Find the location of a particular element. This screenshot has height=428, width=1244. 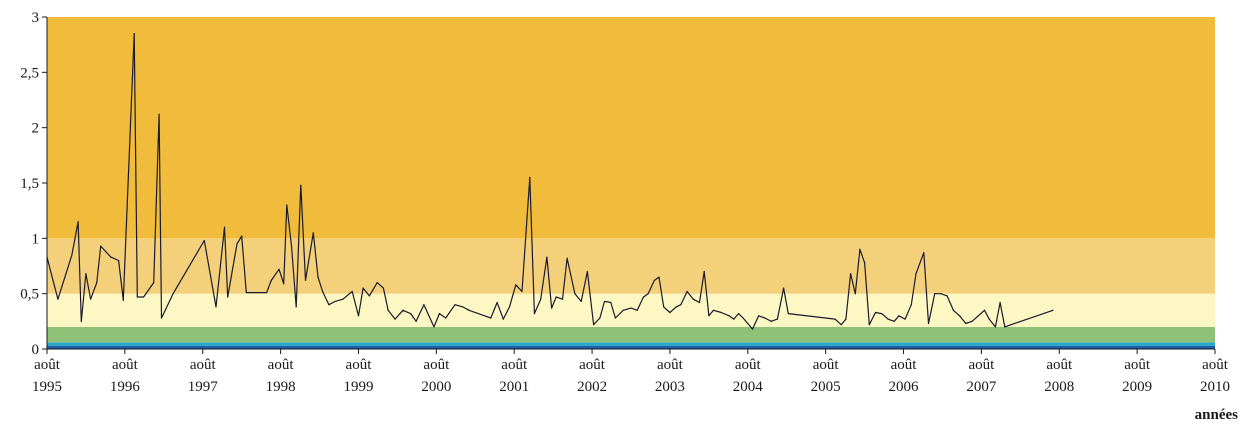

x-tick-label-year: 2001 is located at coordinates (514, 387).